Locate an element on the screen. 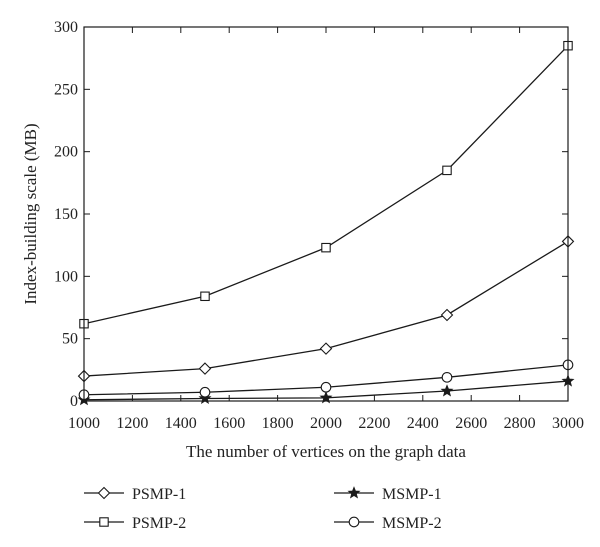  legend-label: MSMP-2 is located at coordinates (412, 523).